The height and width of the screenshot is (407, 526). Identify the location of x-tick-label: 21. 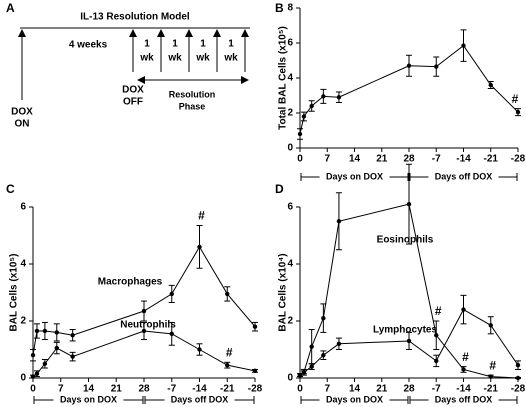
(382, 159).